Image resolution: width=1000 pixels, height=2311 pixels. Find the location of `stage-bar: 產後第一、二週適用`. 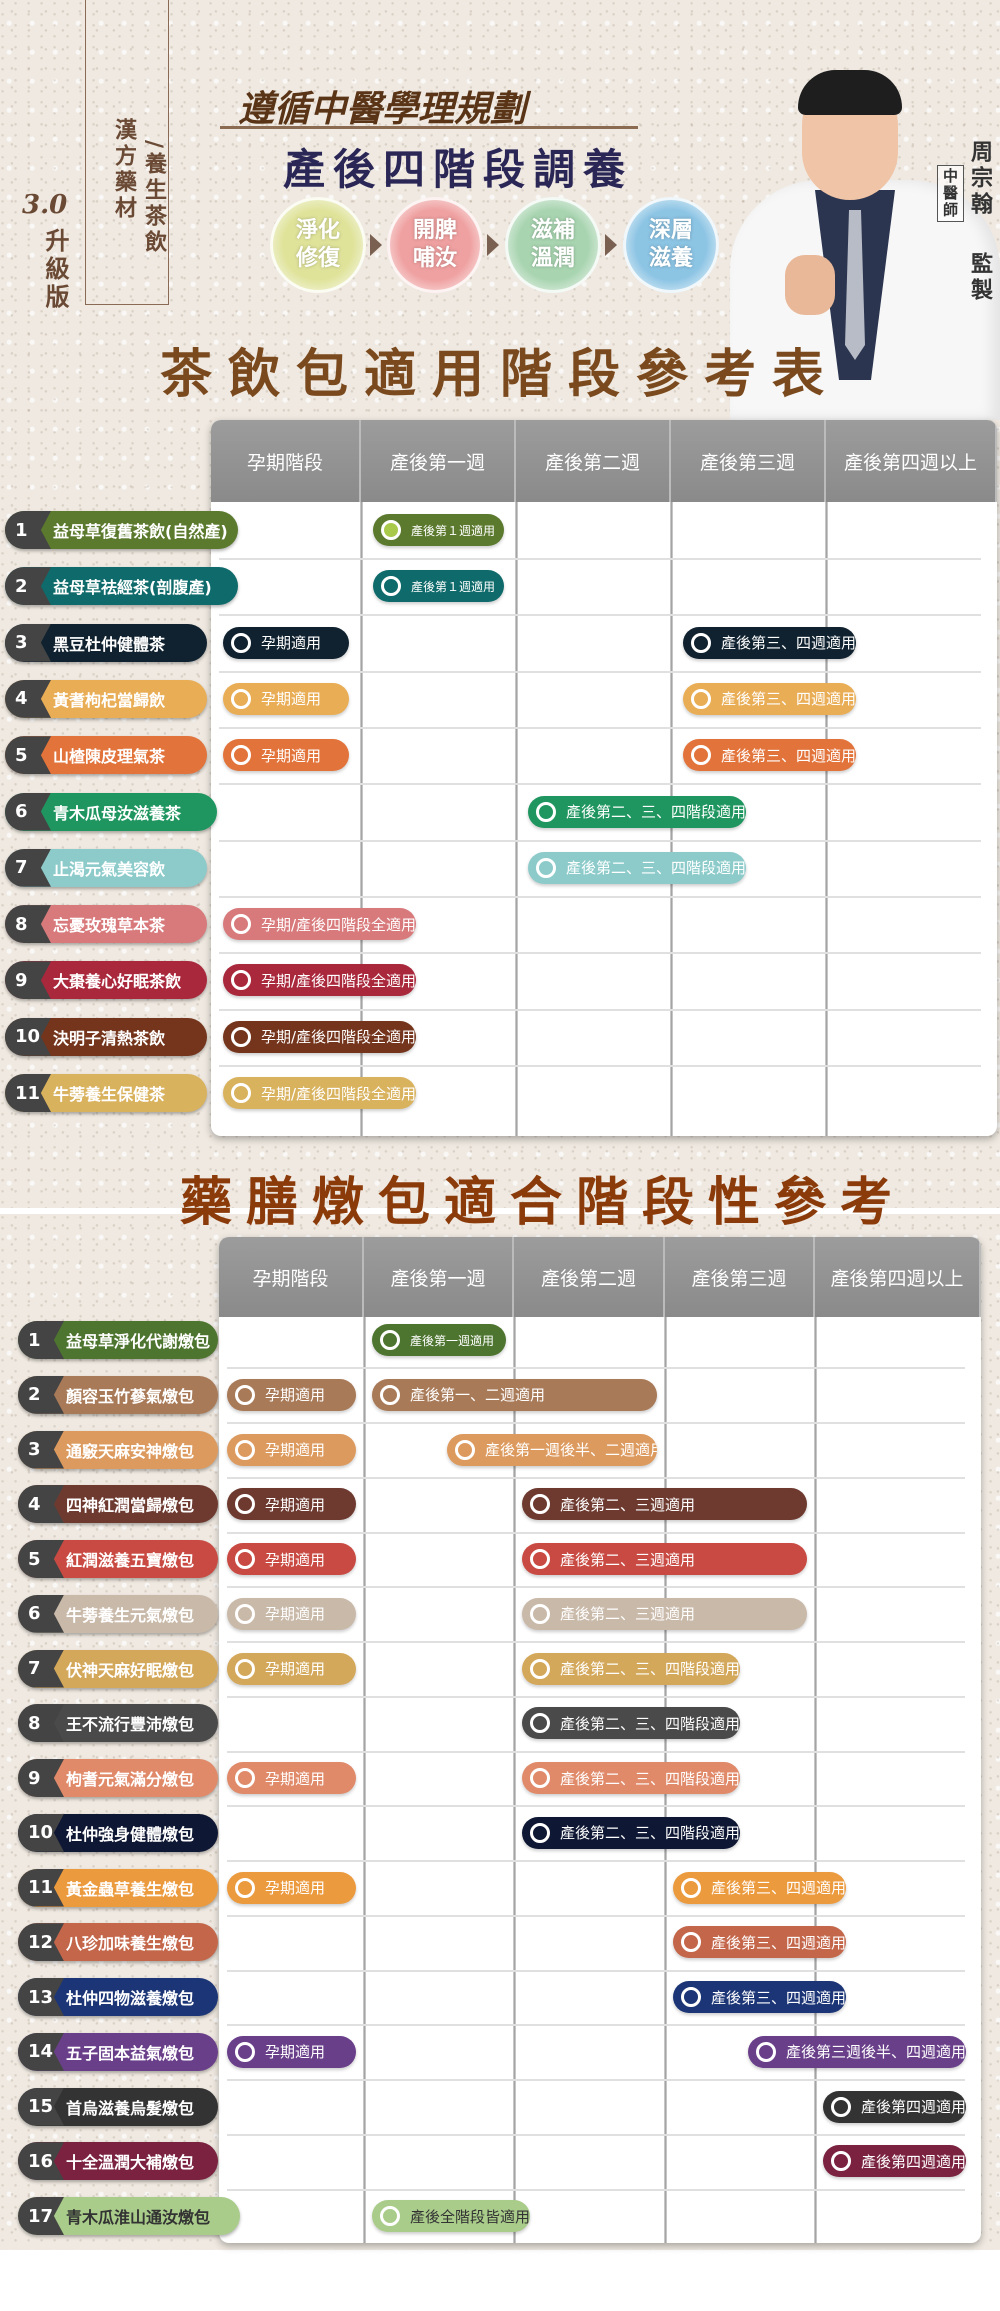

stage-bar: 產後第一、二週適用 is located at coordinates (514, 1394).